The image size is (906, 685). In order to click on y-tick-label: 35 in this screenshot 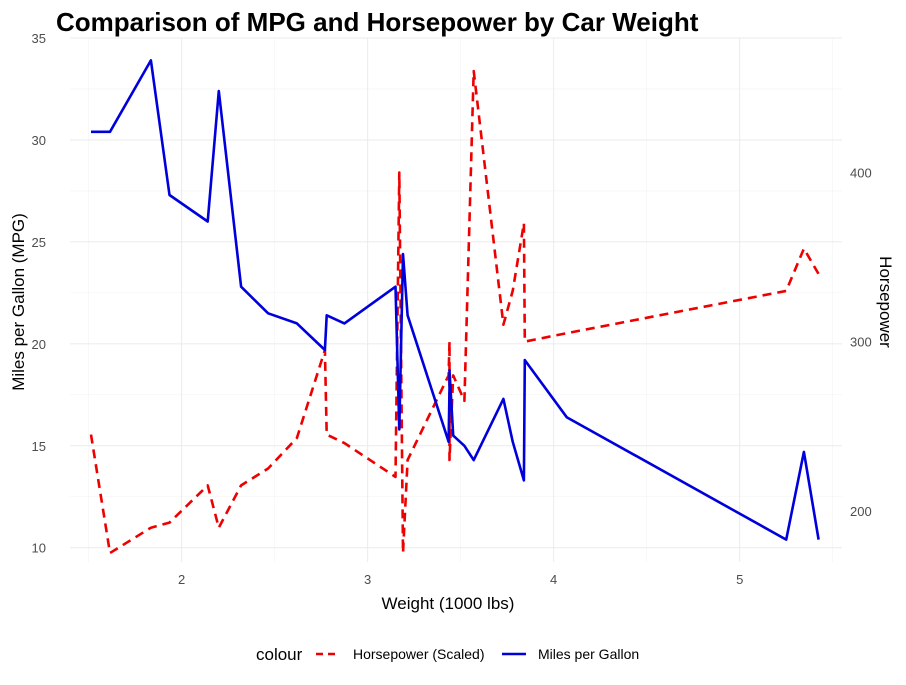, I will do `click(39, 38)`.